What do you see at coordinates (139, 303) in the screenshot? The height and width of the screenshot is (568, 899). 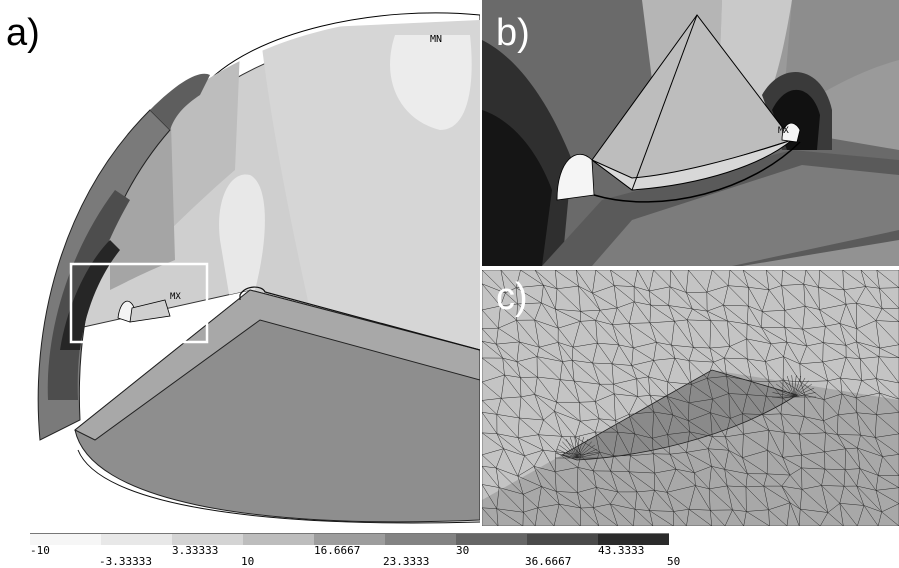 I see `zoom-region-box` at bounding box center [139, 303].